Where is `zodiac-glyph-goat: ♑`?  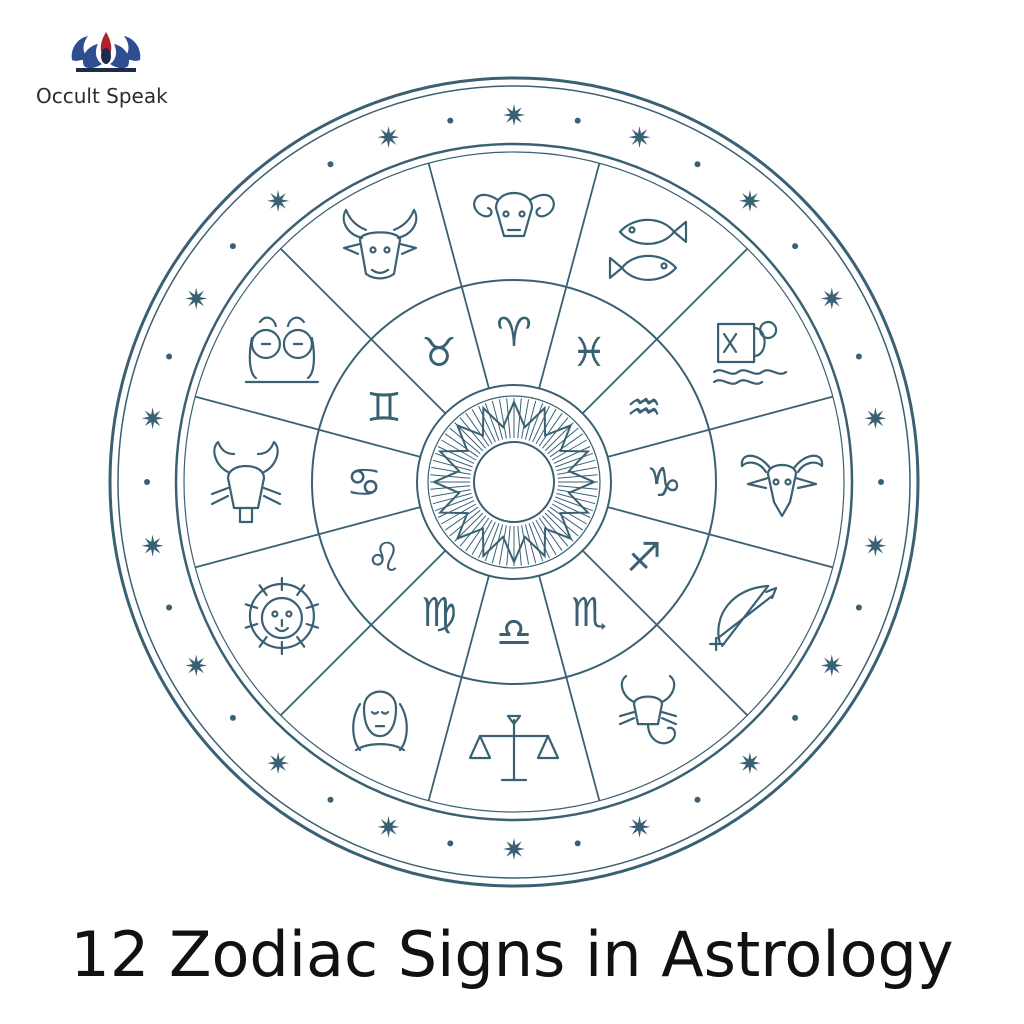
zodiac-glyph-goat: ♑ is located at coordinates (664, 483).